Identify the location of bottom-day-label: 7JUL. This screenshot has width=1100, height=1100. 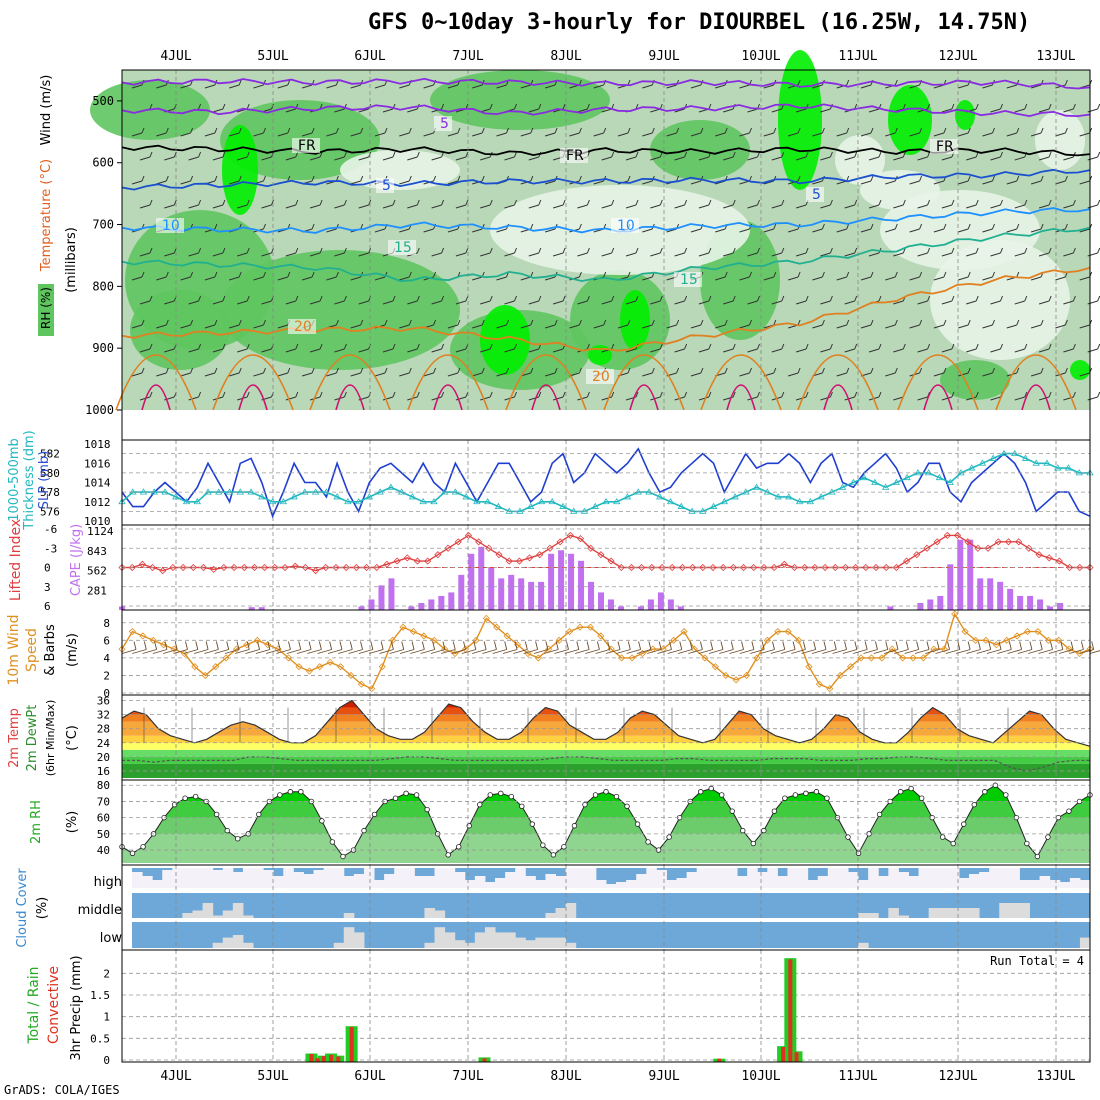
(467, 1076).